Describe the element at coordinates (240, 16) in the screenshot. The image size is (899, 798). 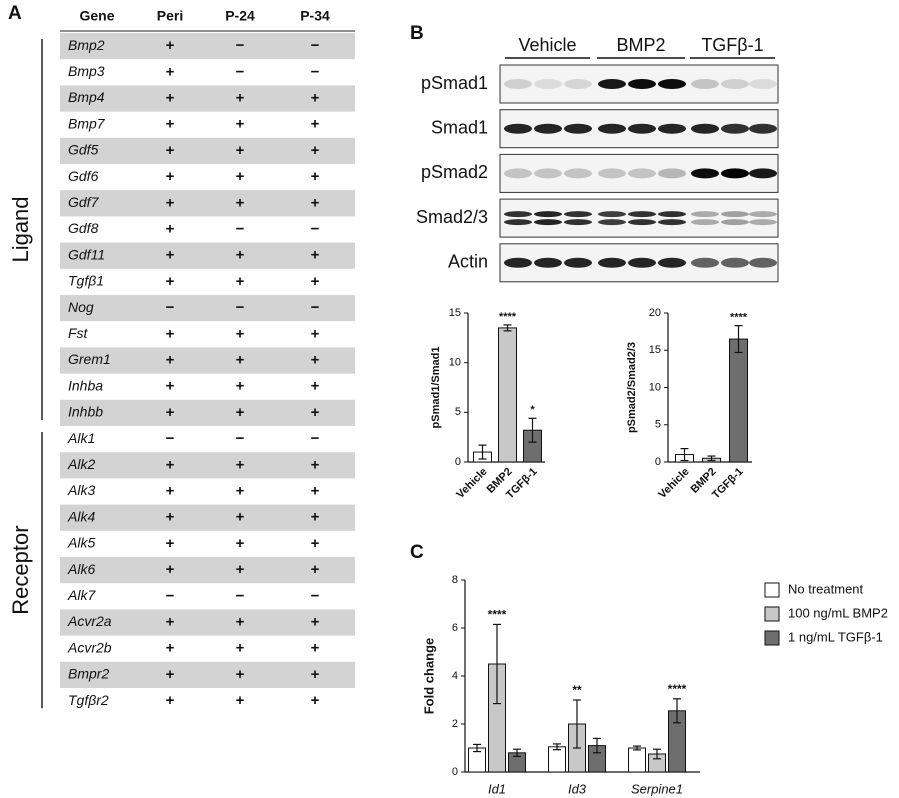
I see `table-header: P-24` at that location.